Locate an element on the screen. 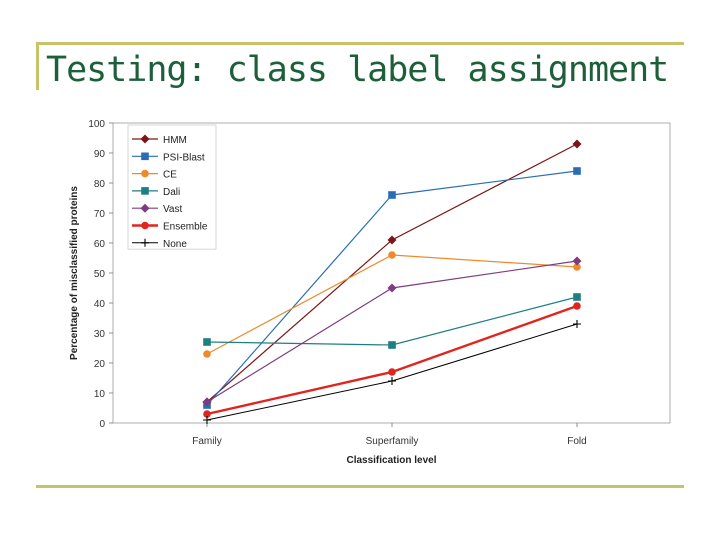 Image resolution: width=720 pixels, height=540 pixels. legend-marker-psi-blast is located at coordinates (145, 156).